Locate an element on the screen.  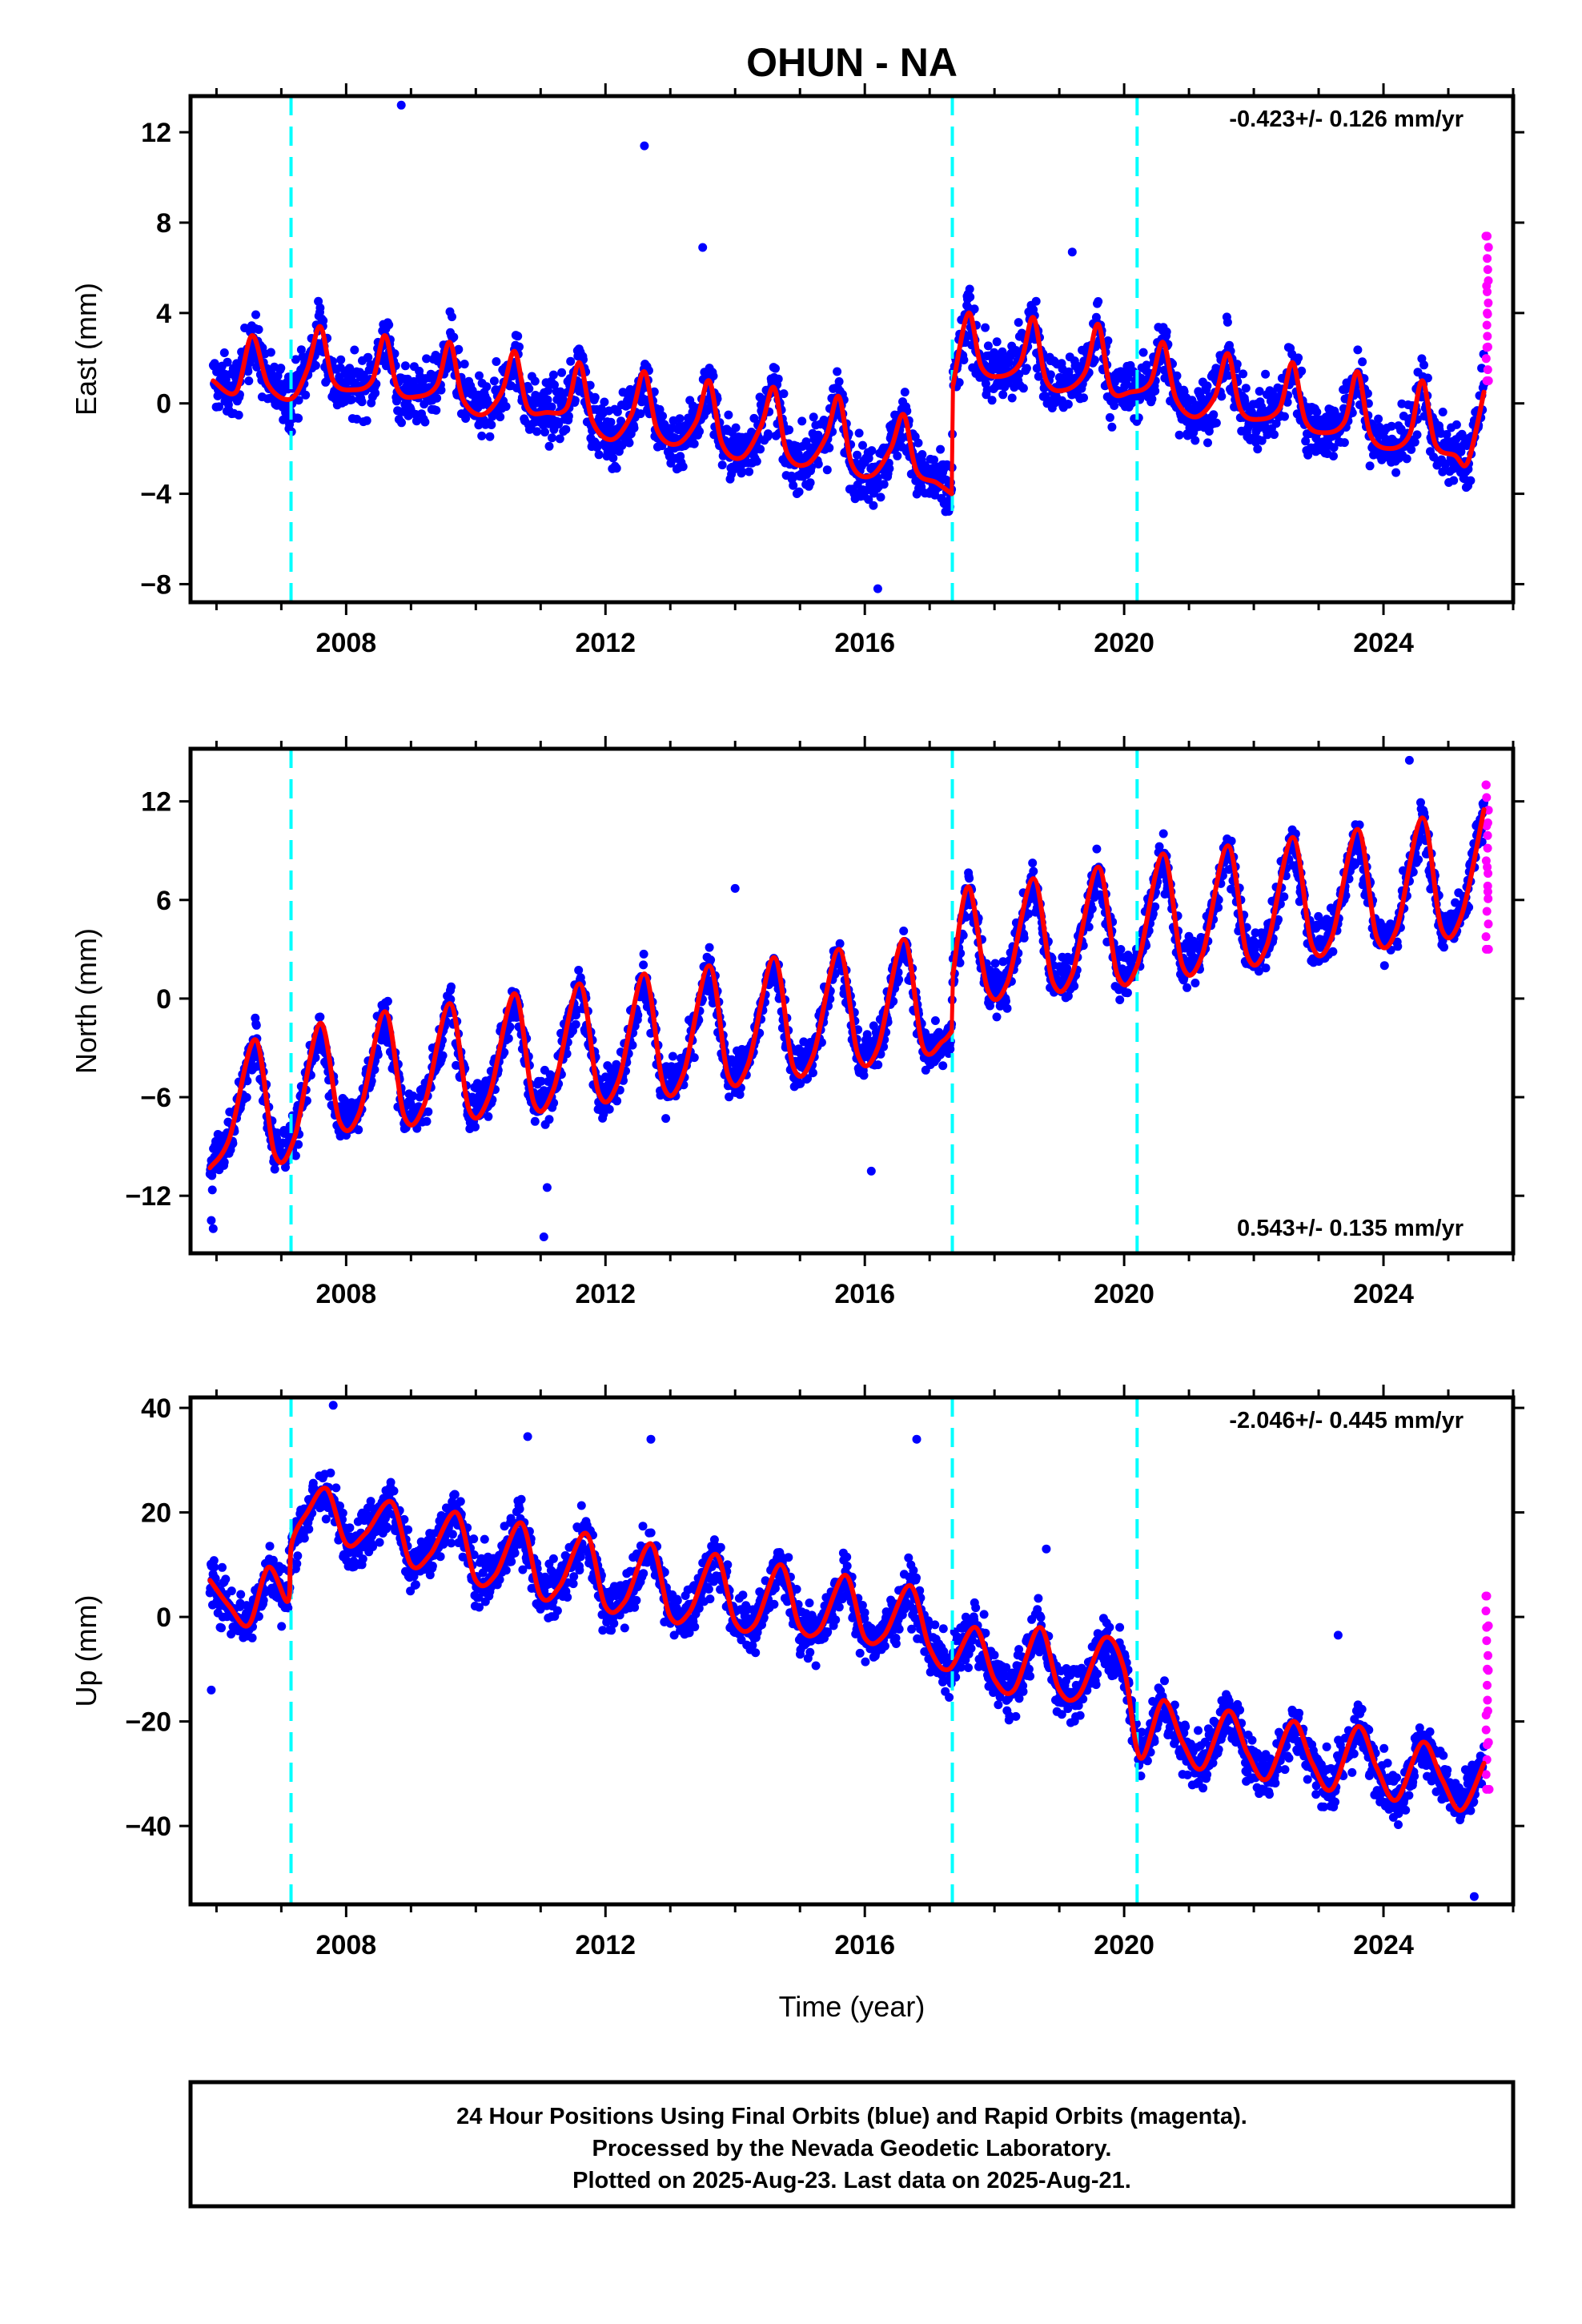
x-tick-label: 2008 is located at coordinates (346, 643).